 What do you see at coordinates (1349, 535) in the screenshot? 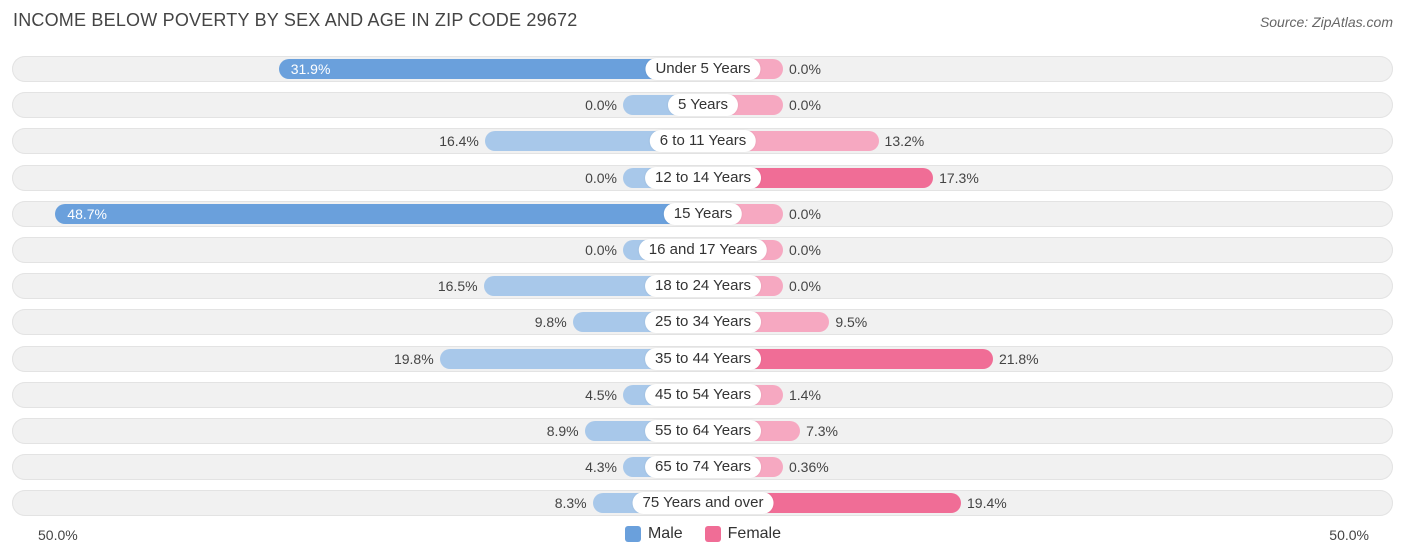
I see `axis-right-label: 50.0%` at bounding box center [1349, 535].